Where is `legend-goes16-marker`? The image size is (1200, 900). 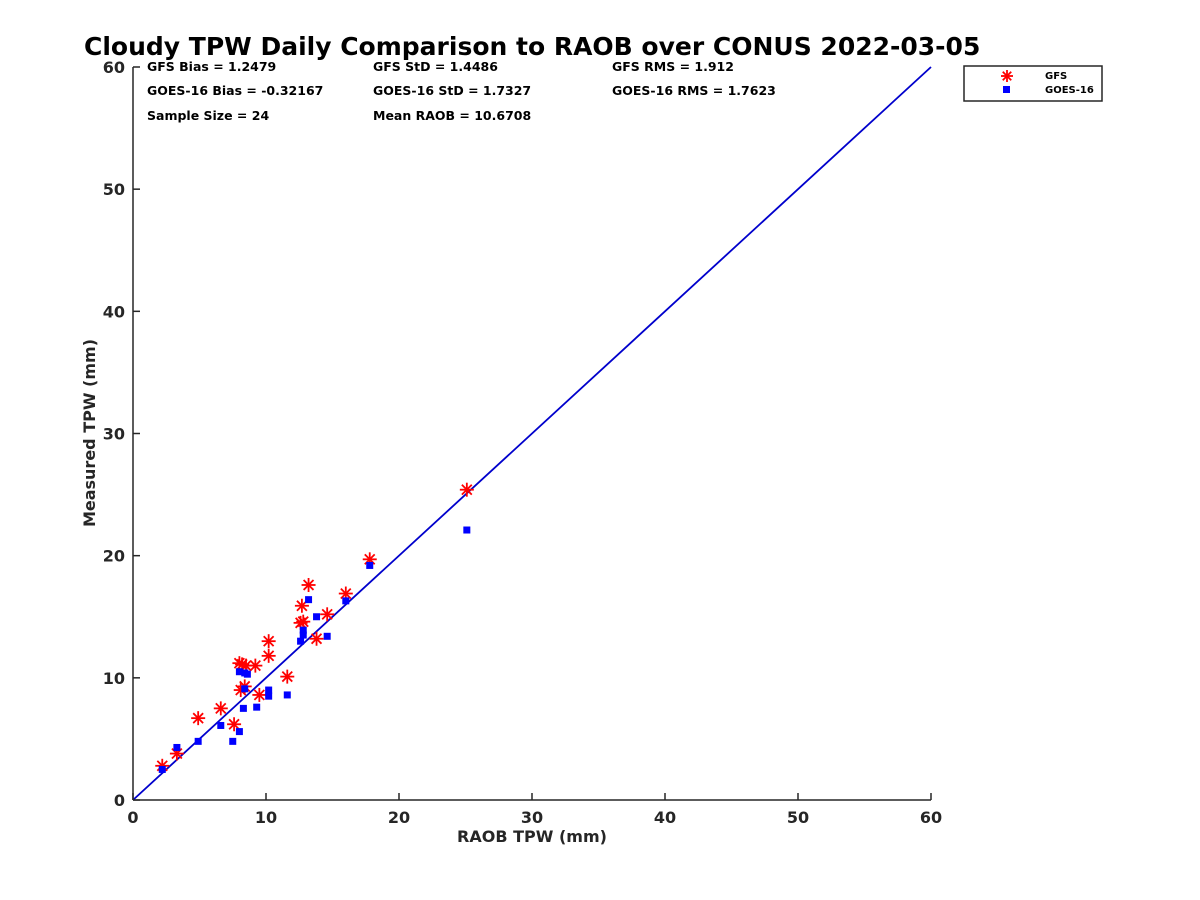
legend-goes16-marker is located at coordinates (1006, 89).